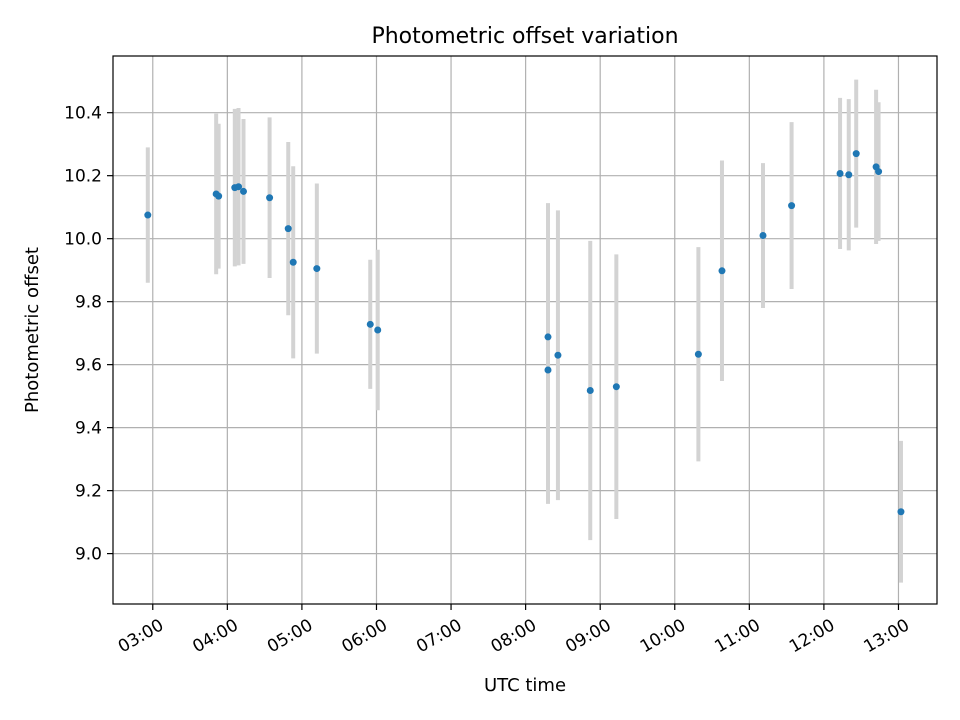 This screenshot has width=960, height=720. Describe the element at coordinates (524, 36) in the screenshot. I see `chart-title: Photometric offset variation` at that location.